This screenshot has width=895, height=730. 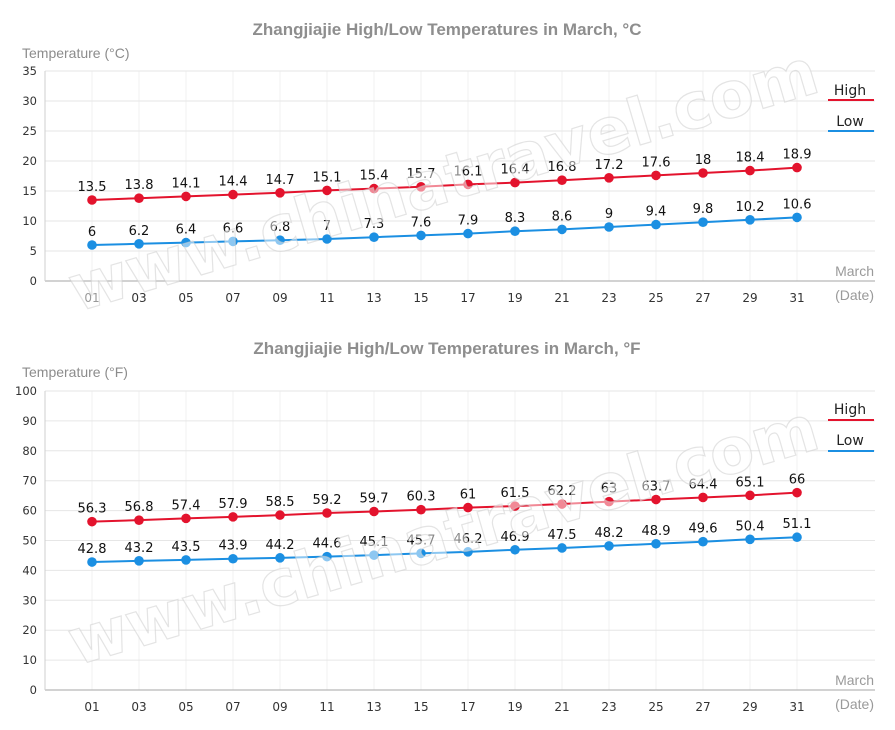 What do you see at coordinates (749, 298) in the screenshot?
I see `x-tick-label: 29` at bounding box center [749, 298].